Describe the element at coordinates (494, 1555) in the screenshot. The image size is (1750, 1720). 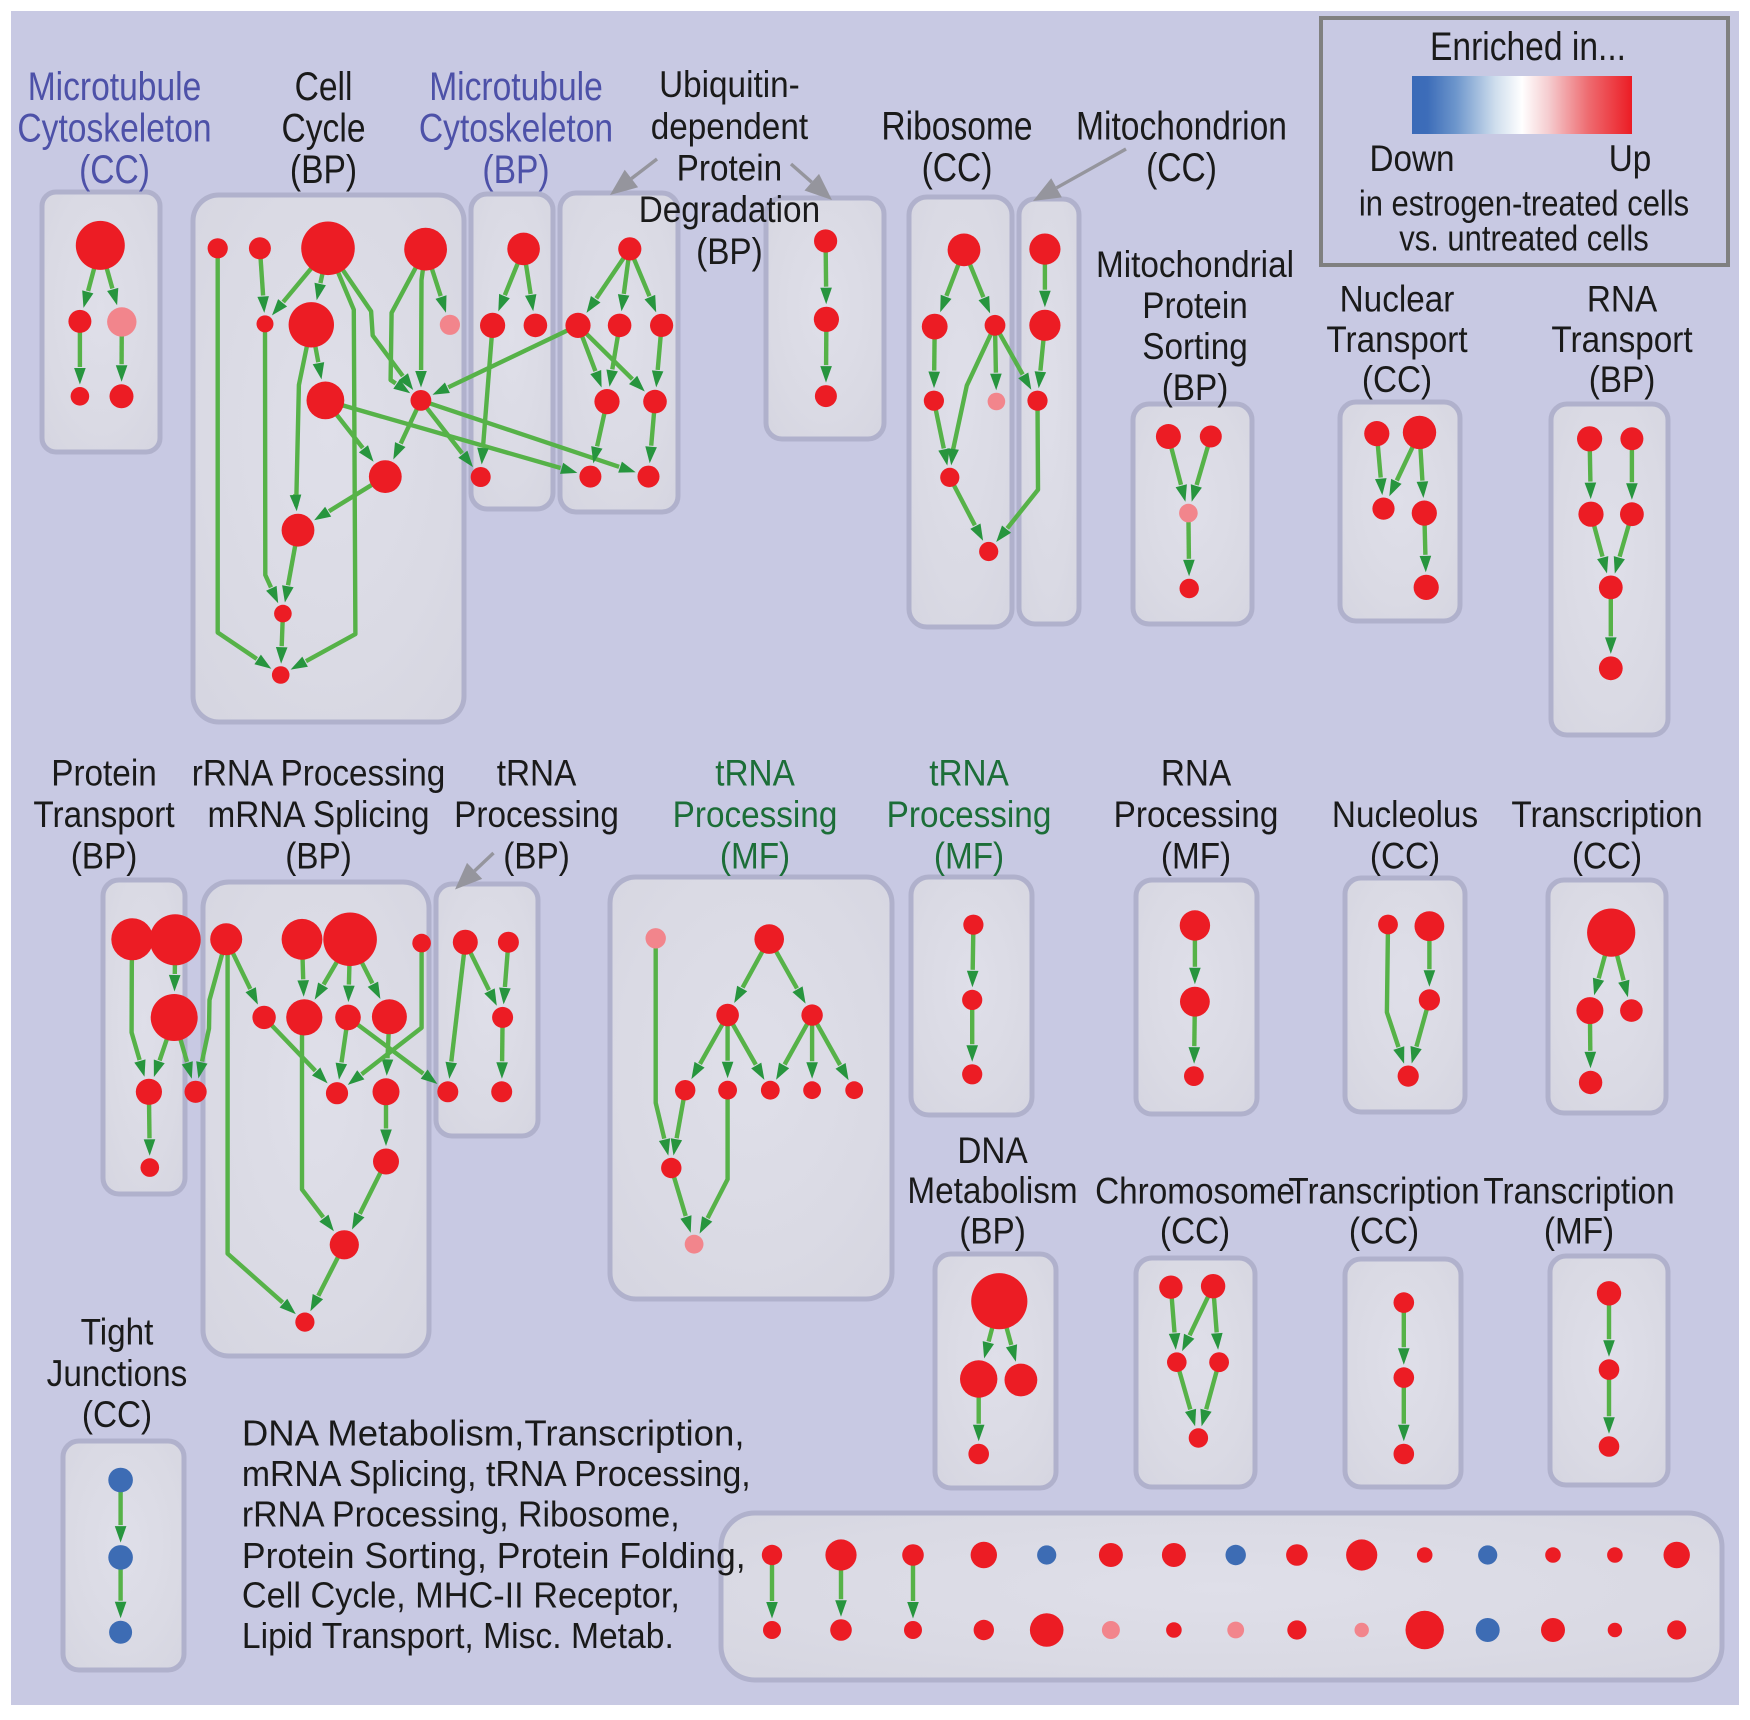
I see `svg-text:Protein Sorting, Protein Foldi: Protein Sorting, Protein Folding,` at that location.